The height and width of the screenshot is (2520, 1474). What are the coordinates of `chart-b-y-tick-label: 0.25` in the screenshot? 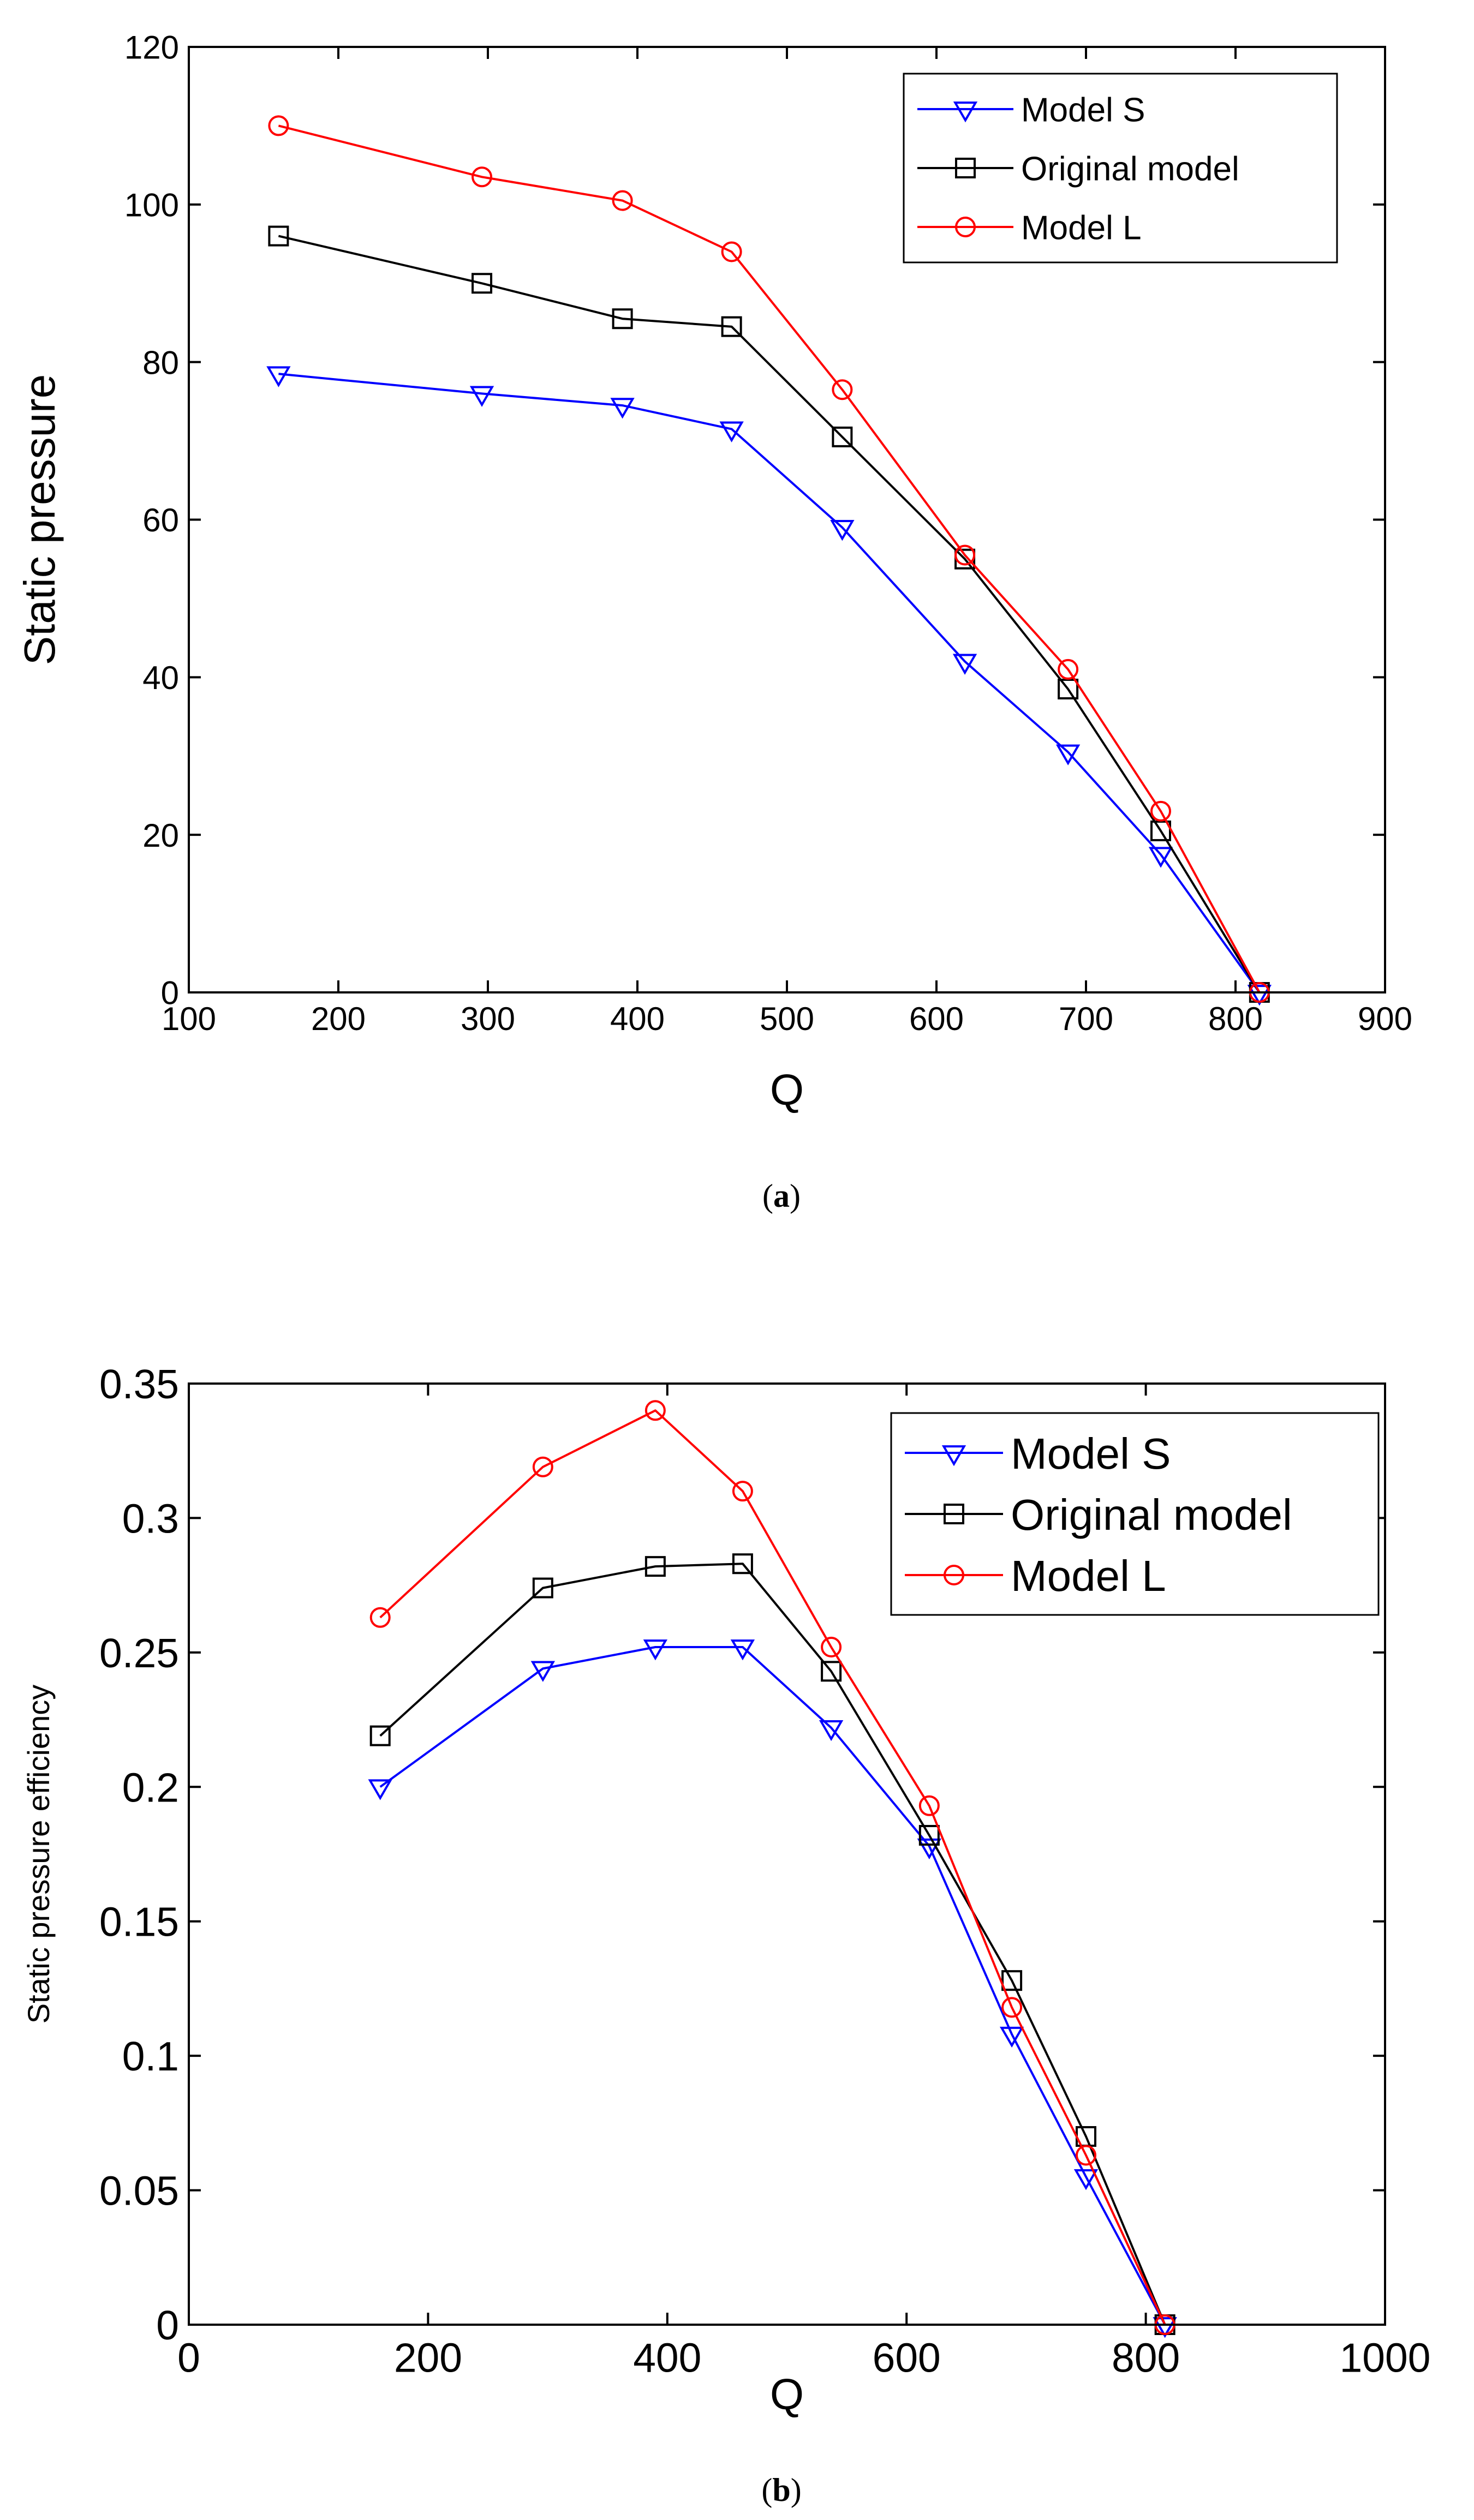 It's located at (139, 1653).